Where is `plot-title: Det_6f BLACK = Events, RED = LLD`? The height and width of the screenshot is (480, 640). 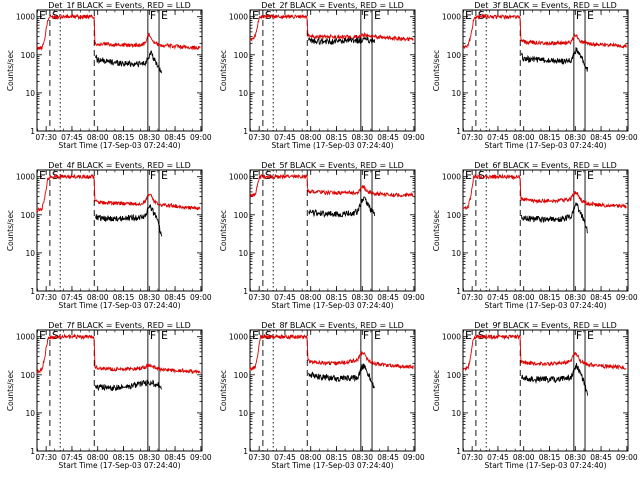
plot-title: Det_6f BLACK = Events, RED = LLD is located at coordinates (545, 165).